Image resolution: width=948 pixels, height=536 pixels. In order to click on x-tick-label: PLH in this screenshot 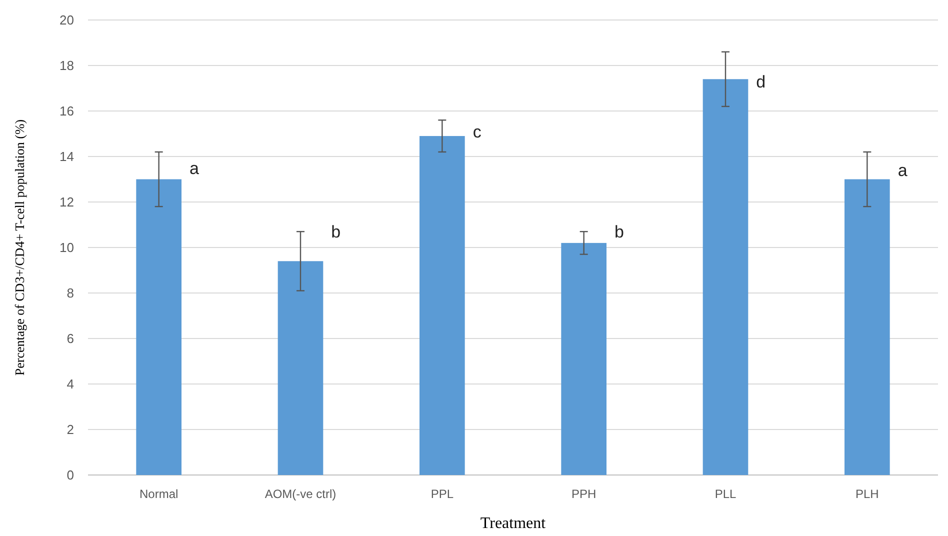, I will do `click(867, 494)`.